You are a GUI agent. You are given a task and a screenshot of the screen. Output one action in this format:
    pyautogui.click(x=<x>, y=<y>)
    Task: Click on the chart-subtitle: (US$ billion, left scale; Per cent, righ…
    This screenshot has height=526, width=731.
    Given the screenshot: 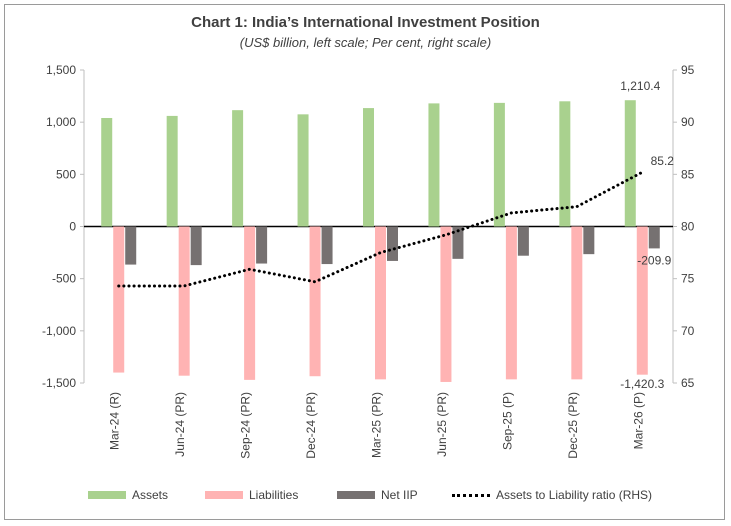 What is the action you would take?
    pyautogui.click(x=365, y=42)
    